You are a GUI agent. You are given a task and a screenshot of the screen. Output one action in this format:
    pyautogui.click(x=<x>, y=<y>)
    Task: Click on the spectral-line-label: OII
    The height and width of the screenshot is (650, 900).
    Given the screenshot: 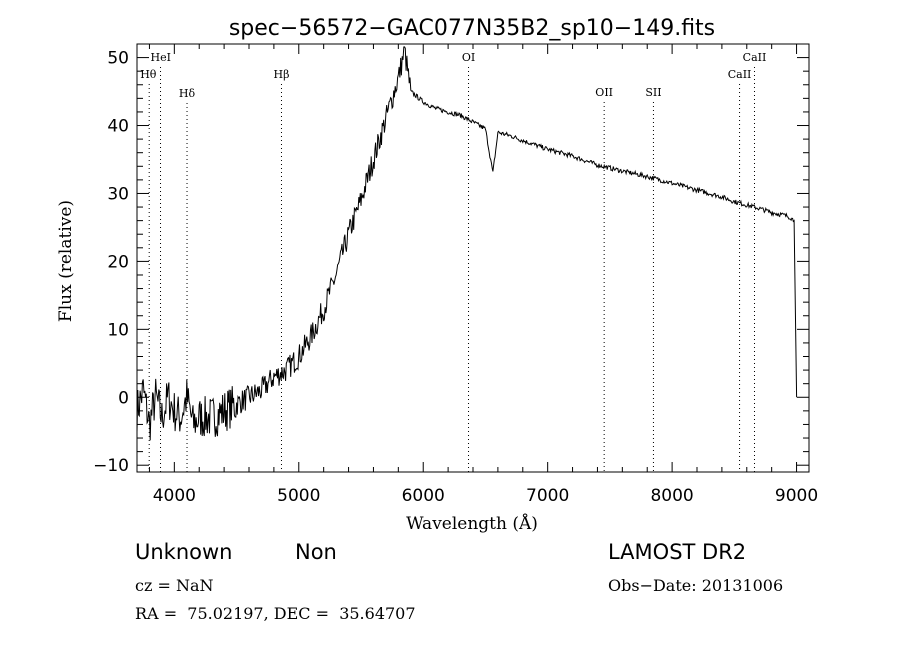 What is the action you would take?
    pyautogui.click(x=604, y=92)
    